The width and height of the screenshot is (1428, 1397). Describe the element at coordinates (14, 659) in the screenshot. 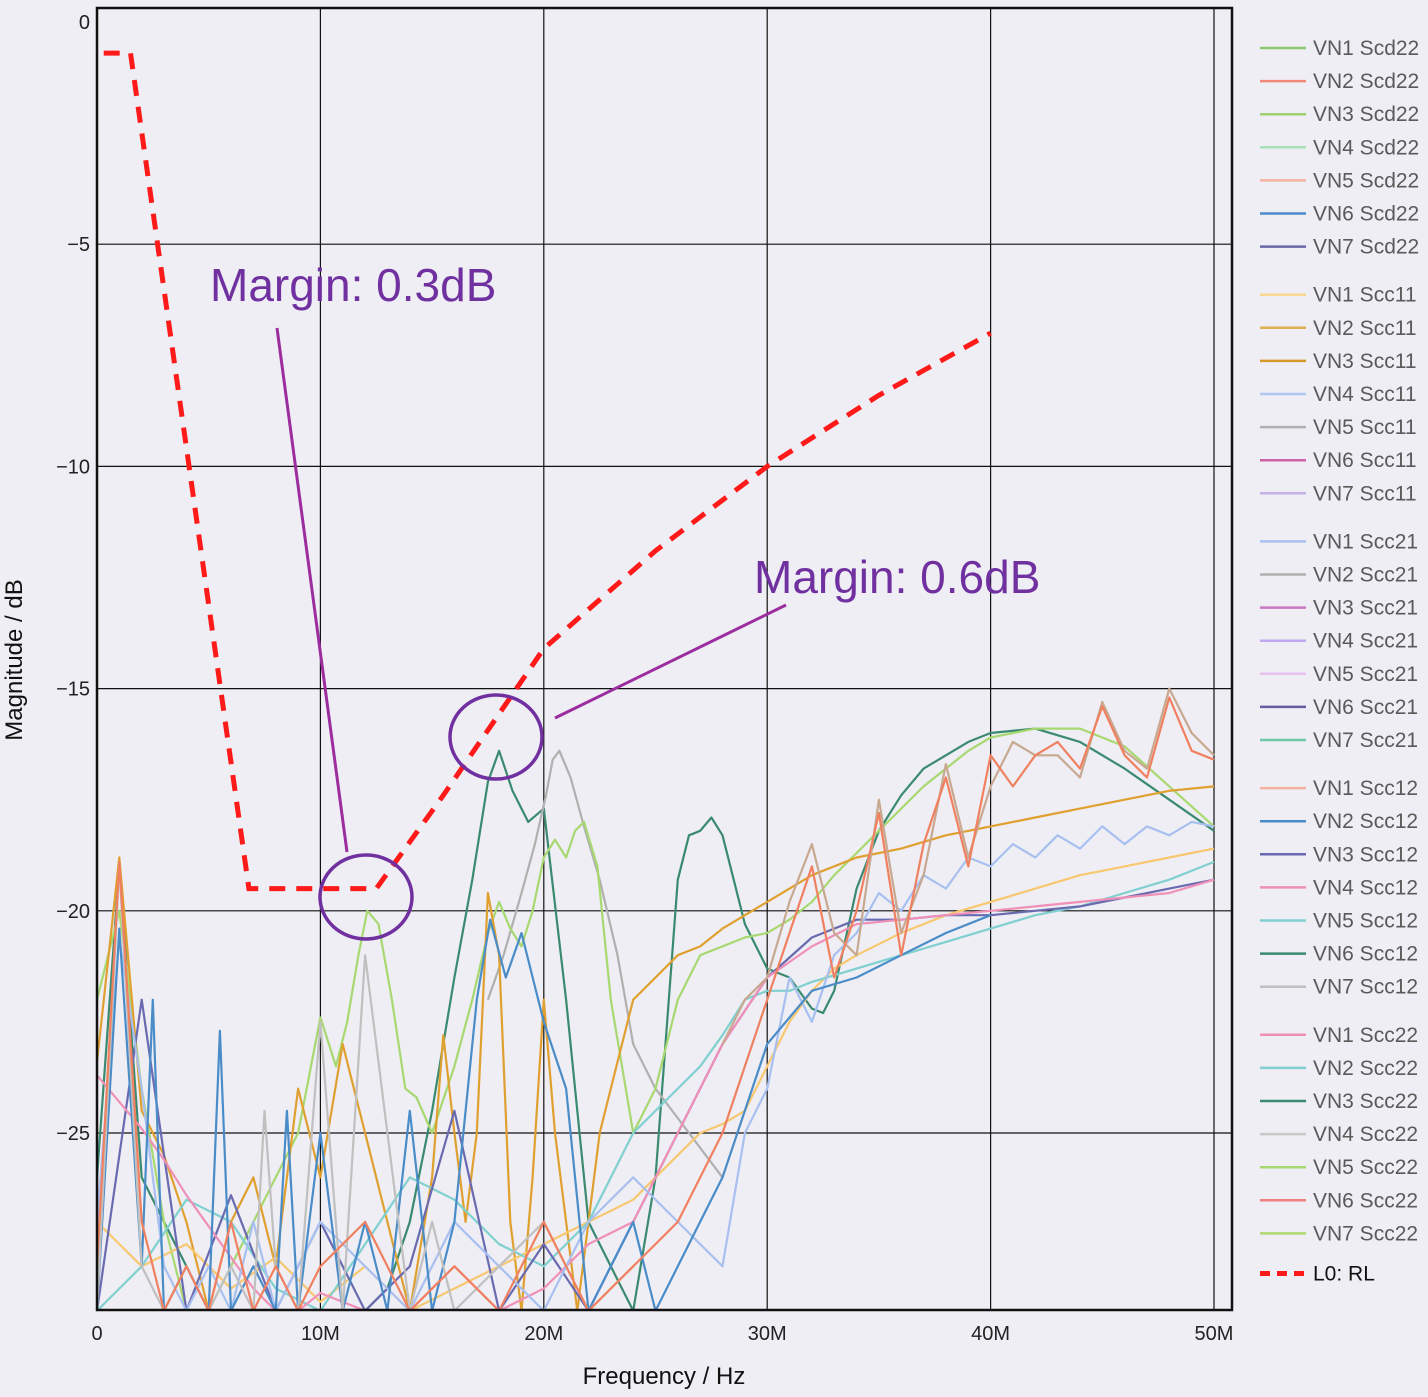

I see `y-axis-title: Magnitude / dB` at that location.